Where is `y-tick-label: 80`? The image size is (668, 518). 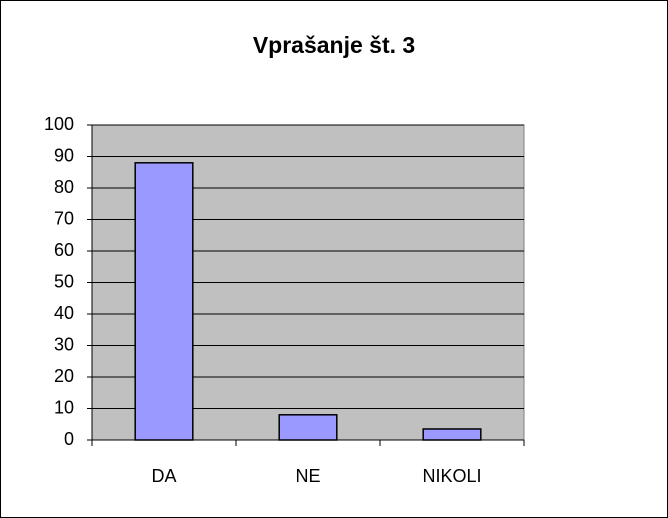 y-tick-label: 80 is located at coordinates (64, 187).